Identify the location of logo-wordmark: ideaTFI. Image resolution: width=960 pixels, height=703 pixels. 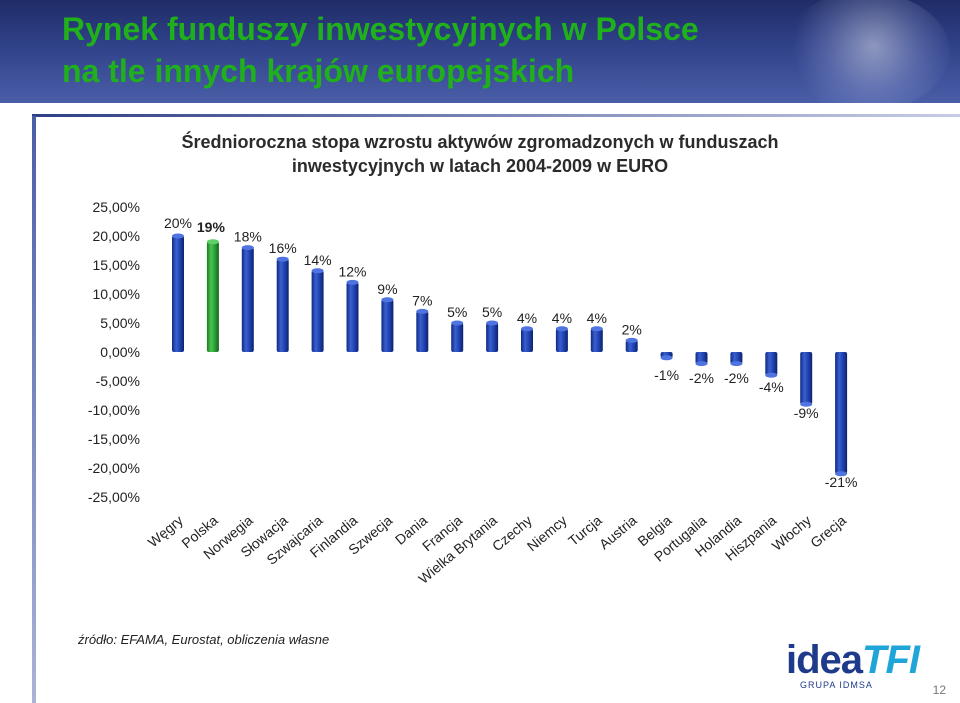
(861, 660).